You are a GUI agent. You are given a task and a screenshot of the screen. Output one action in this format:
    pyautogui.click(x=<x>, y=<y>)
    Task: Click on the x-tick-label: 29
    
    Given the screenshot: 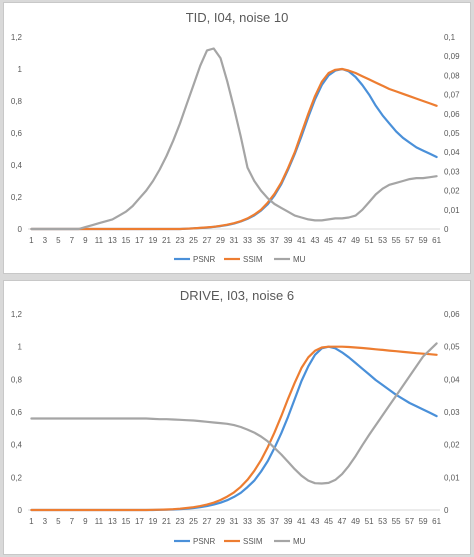 What is the action you would take?
    pyautogui.click(x=220, y=521)
    